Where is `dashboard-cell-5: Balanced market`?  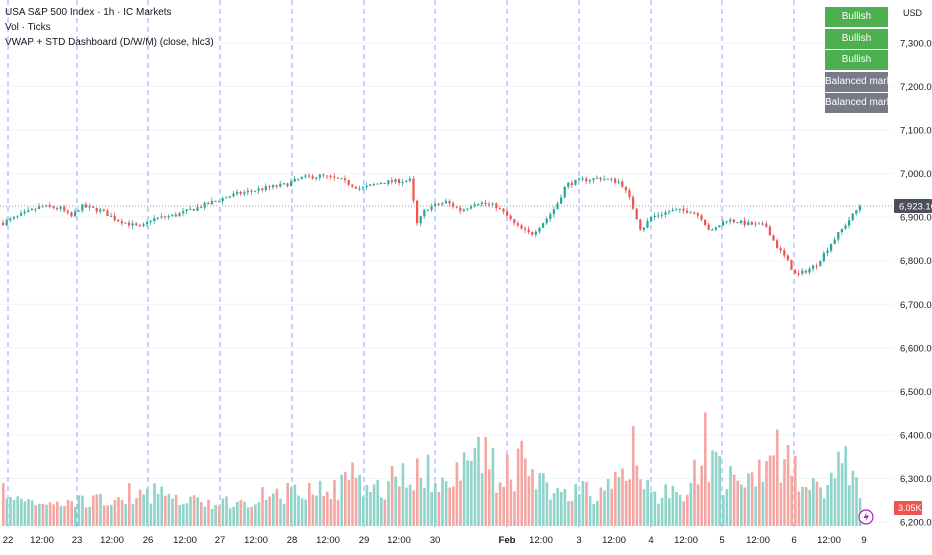
dashboard-cell-5: Balanced market is located at coordinates (856, 103).